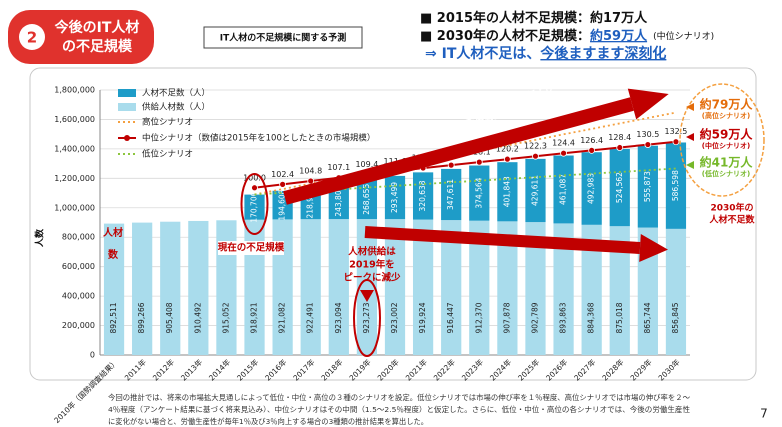 The height and width of the screenshot is (427, 782). I want to click on growth-arrow-head, so click(648, 104).